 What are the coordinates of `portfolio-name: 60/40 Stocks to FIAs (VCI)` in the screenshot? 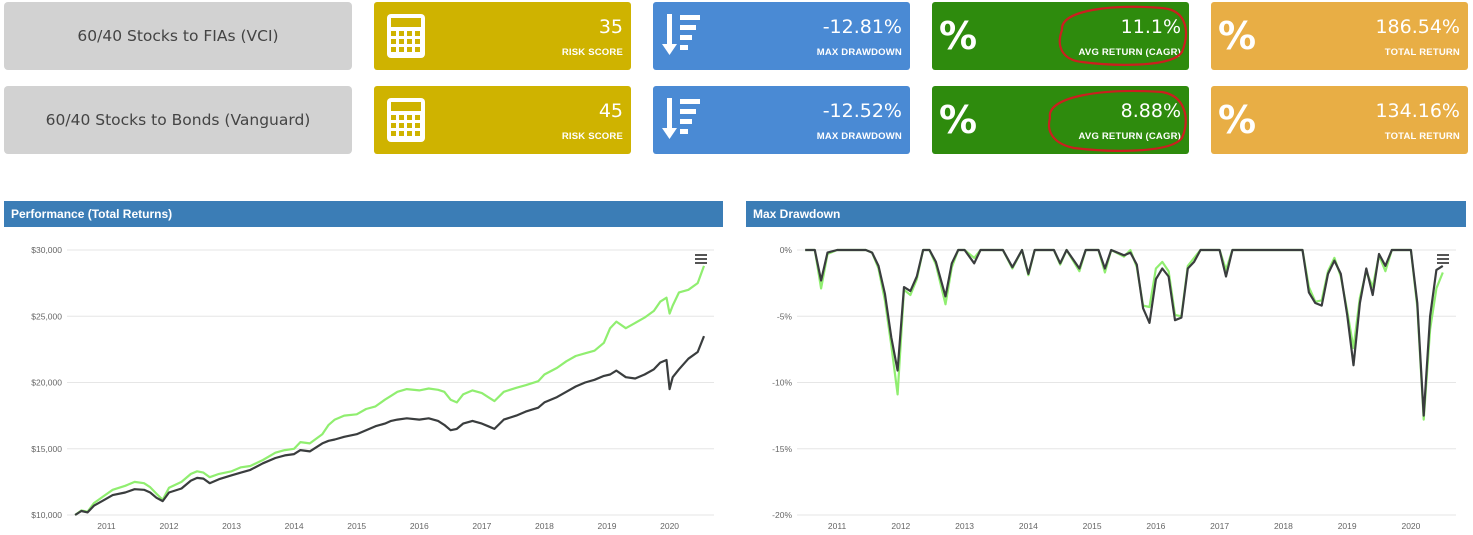 It's located at (178, 36).